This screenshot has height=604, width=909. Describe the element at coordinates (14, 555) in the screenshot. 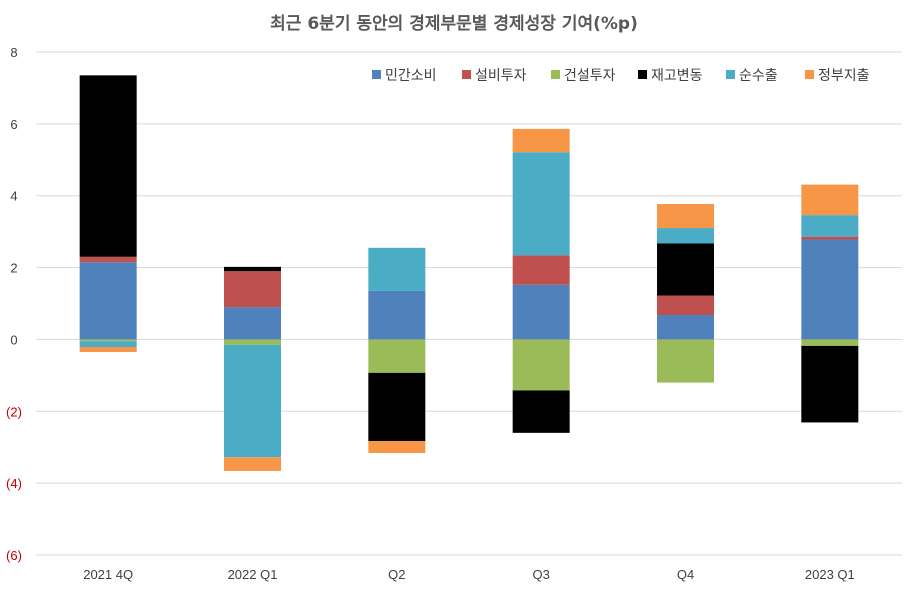

I see `y-tick-label: (6)` at that location.